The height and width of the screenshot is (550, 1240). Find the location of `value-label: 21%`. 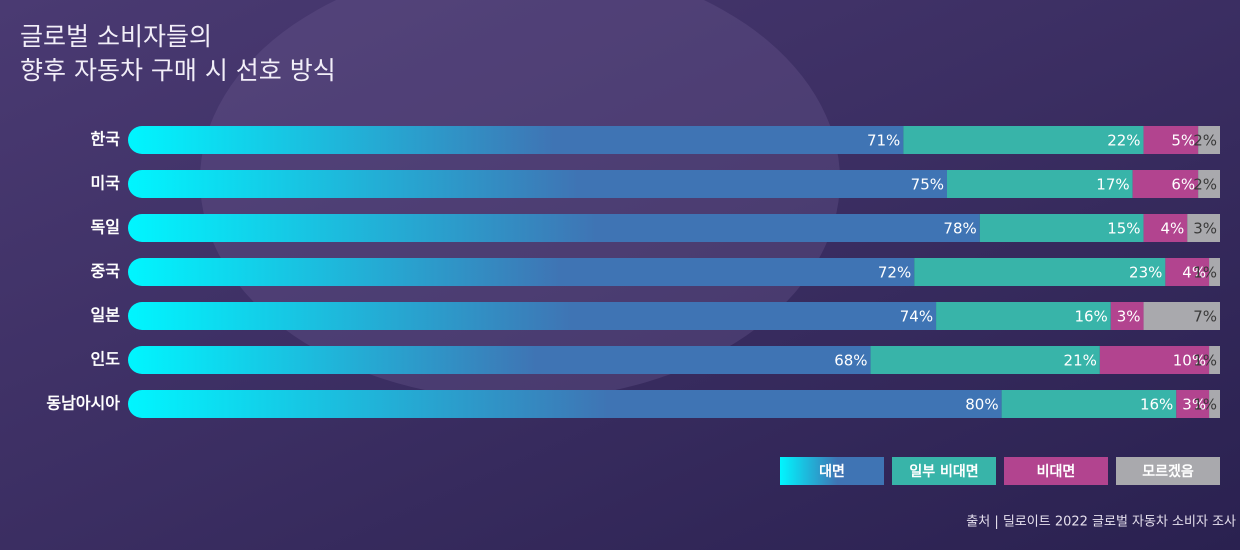

value-label: 21% is located at coordinates (1080, 361).